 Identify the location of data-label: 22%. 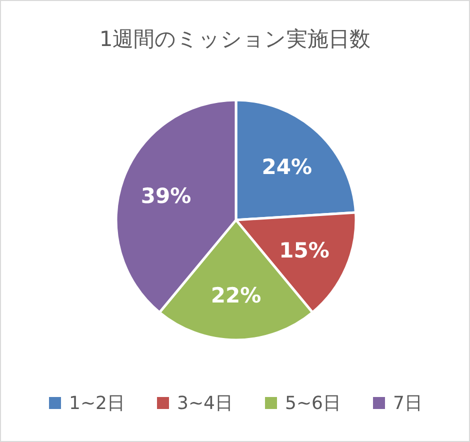
(236, 295).